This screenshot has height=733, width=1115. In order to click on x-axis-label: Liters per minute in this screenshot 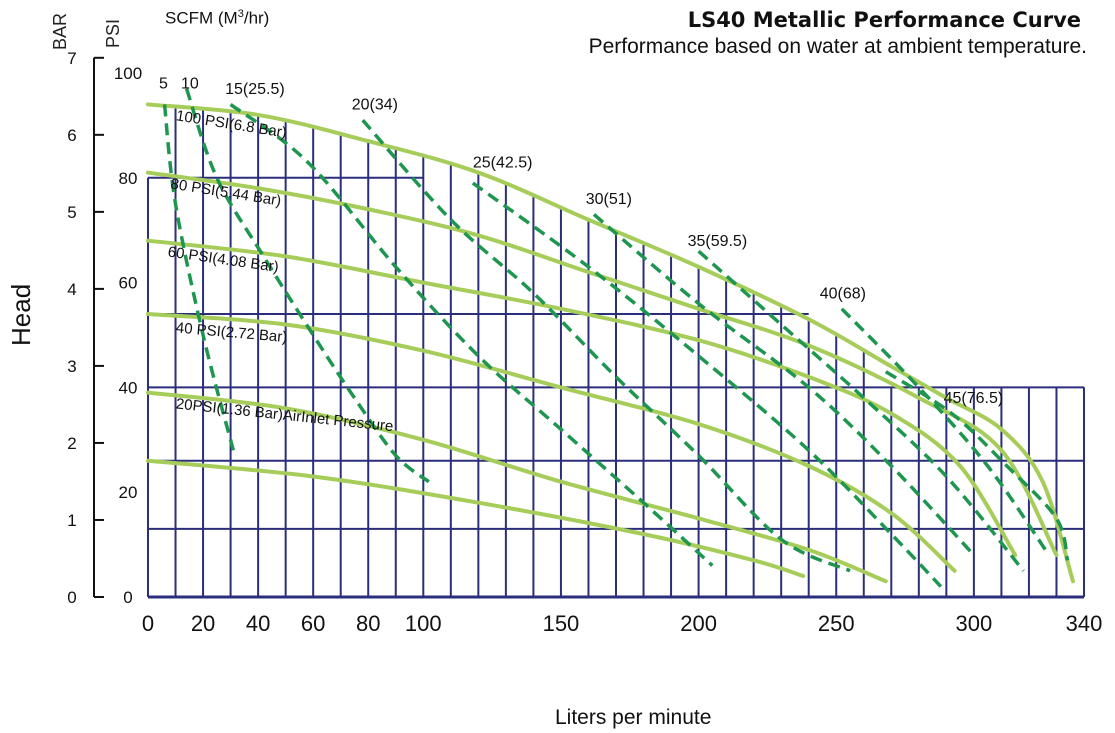, I will do `click(633, 717)`.